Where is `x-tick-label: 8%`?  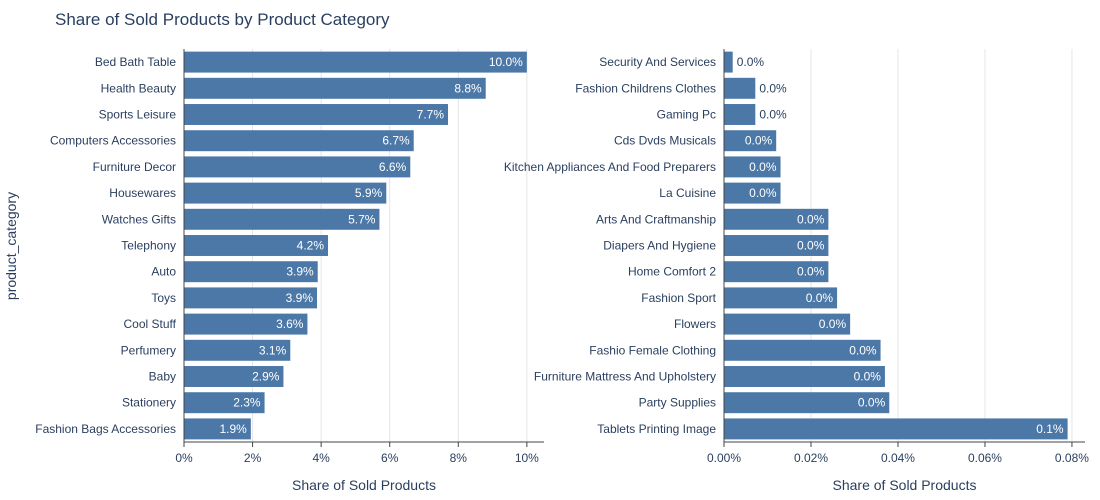 x-tick-label: 8% is located at coordinates (459, 458).